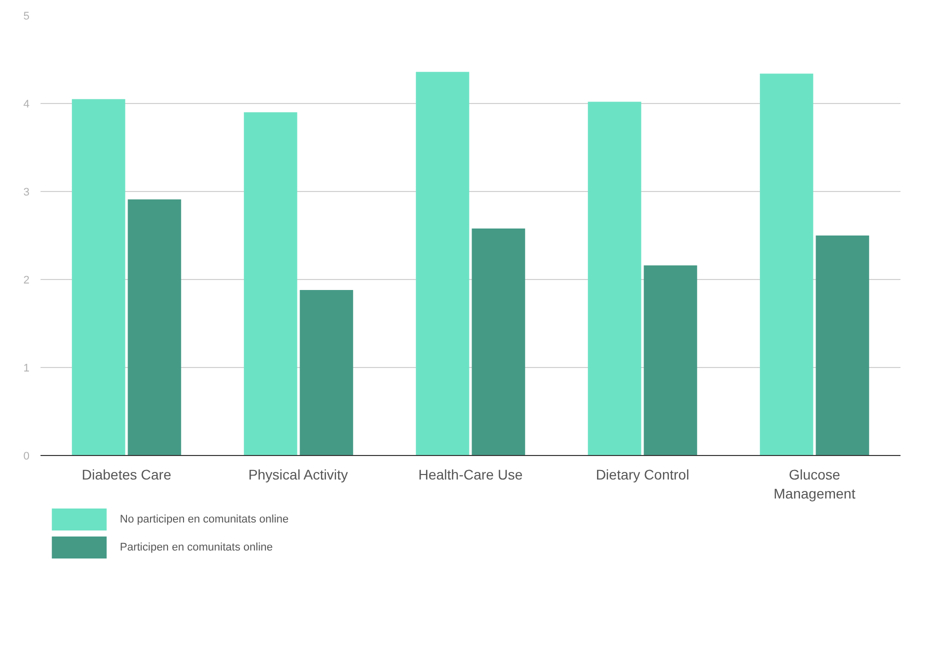 The width and height of the screenshot is (946, 658). Describe the element at coordinates (26, 104) in the screenshot. I see `y-tick-label: 4` at that location.